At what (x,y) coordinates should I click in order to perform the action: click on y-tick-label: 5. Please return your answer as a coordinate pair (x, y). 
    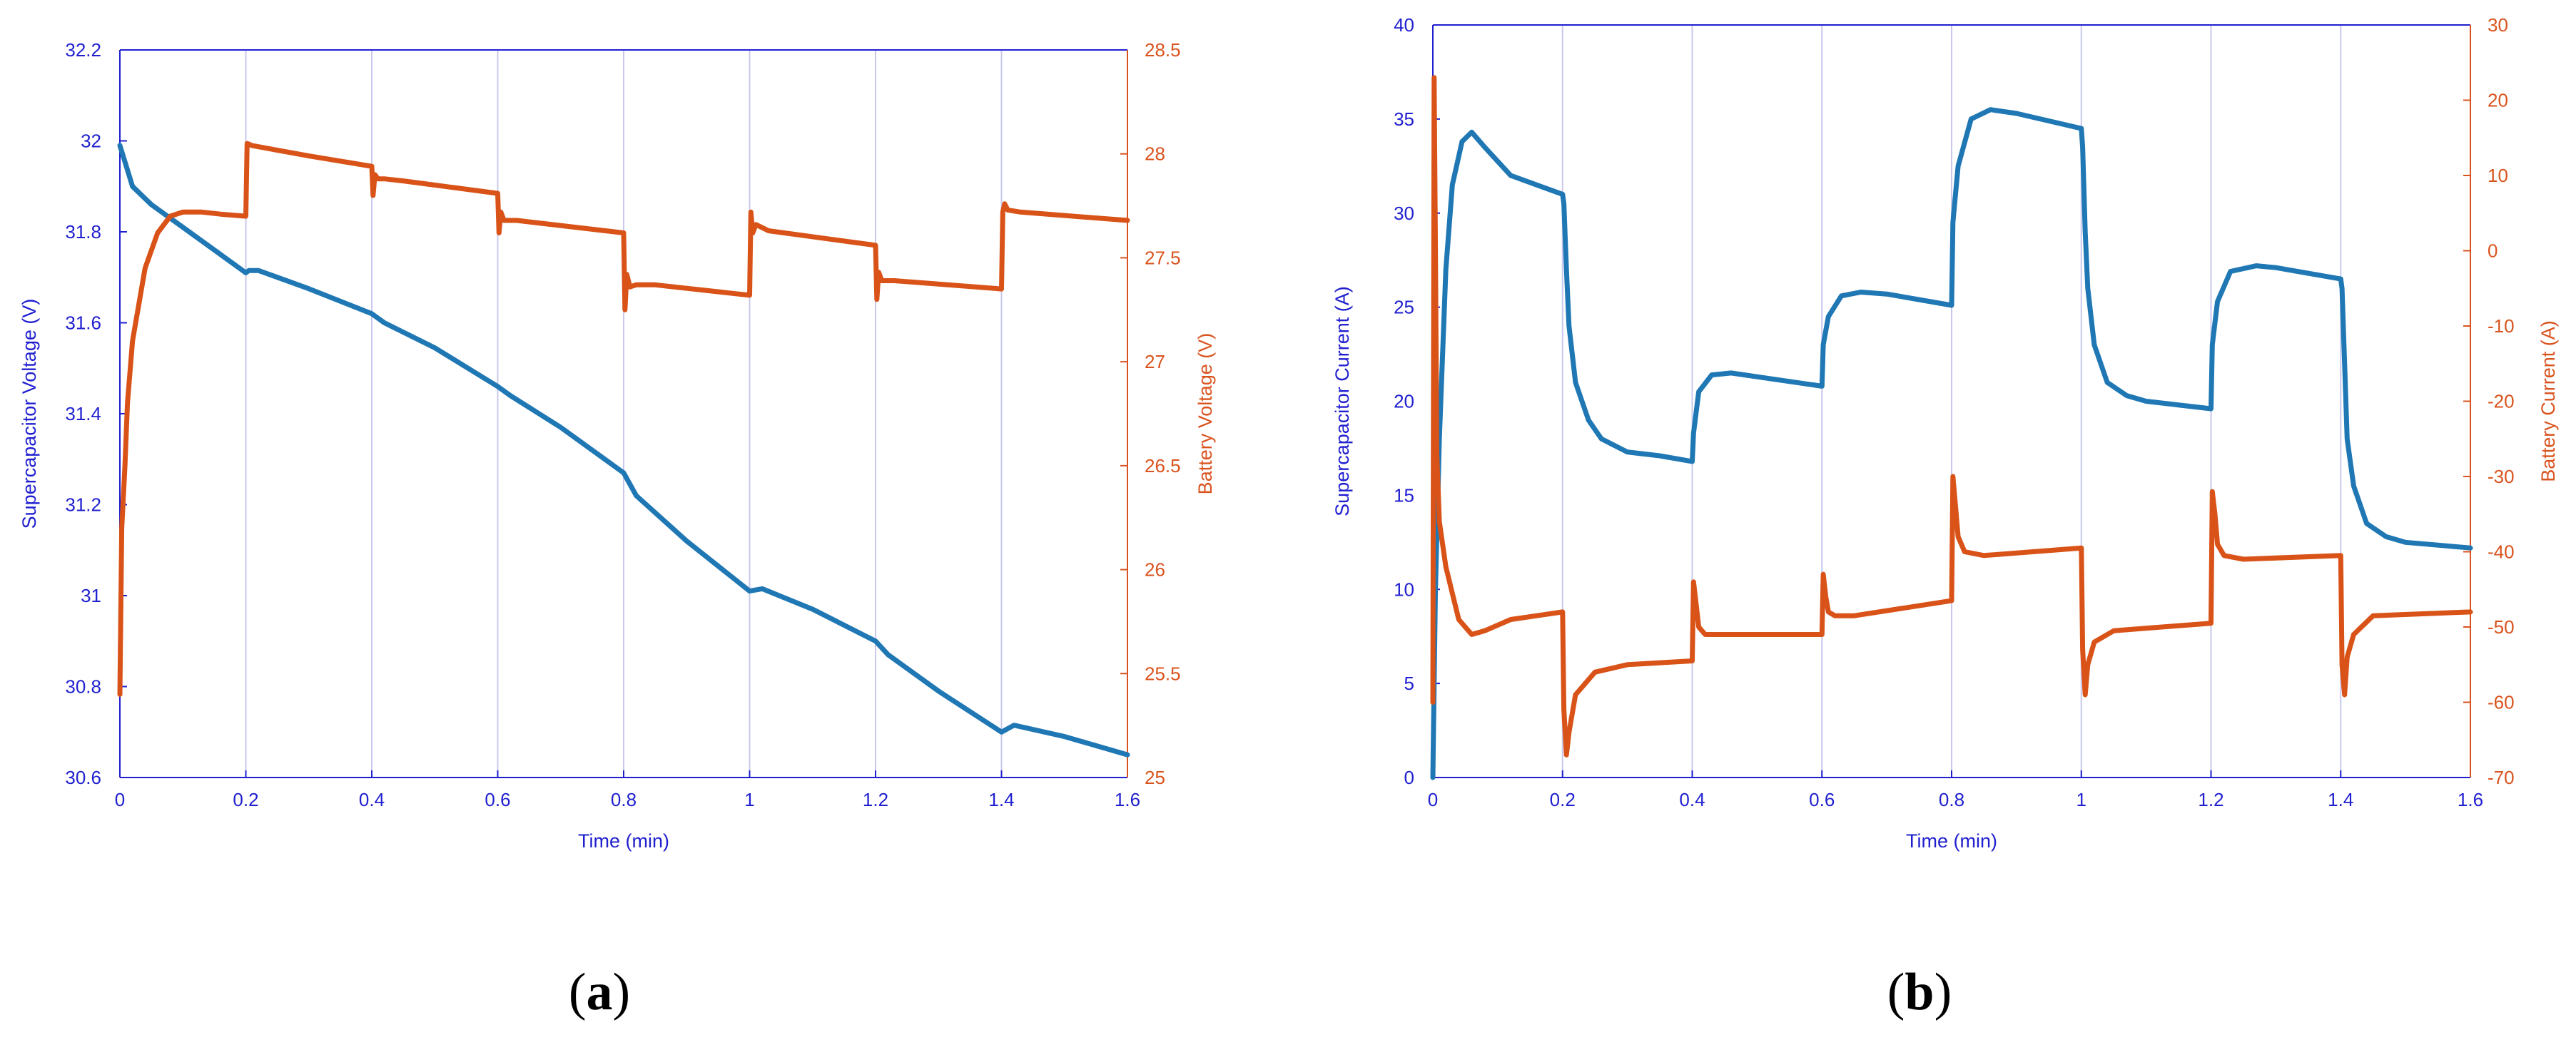
    Looking at the image, I should click on (1409, 683).